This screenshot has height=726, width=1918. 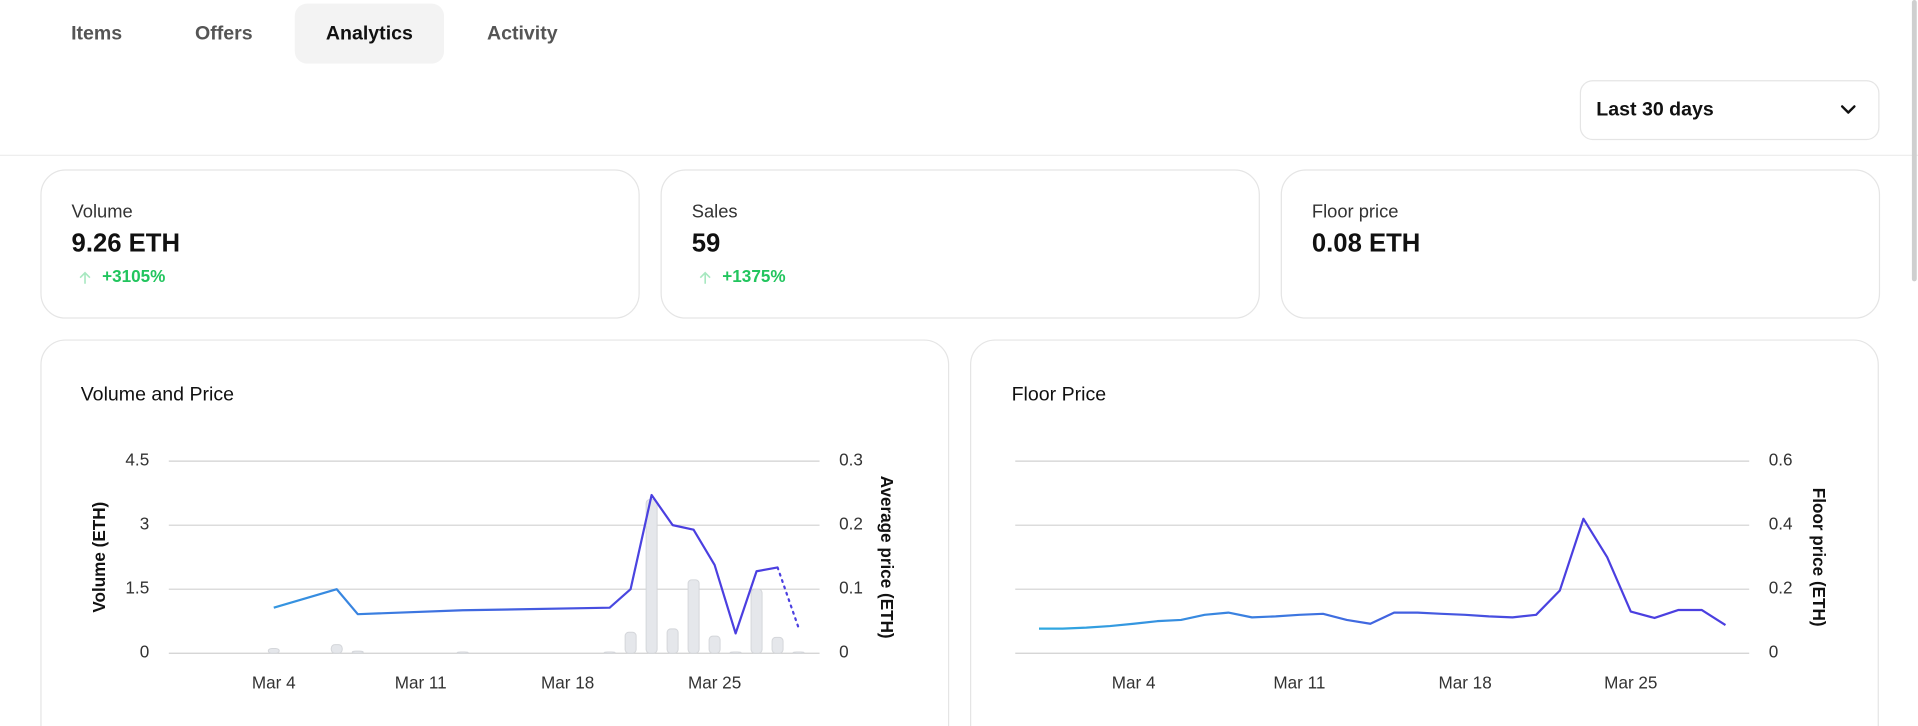 What do you see at coordinates (1914, 141) in the screenshot?
I see `scrollbar` at bounding box center [1914, 141].